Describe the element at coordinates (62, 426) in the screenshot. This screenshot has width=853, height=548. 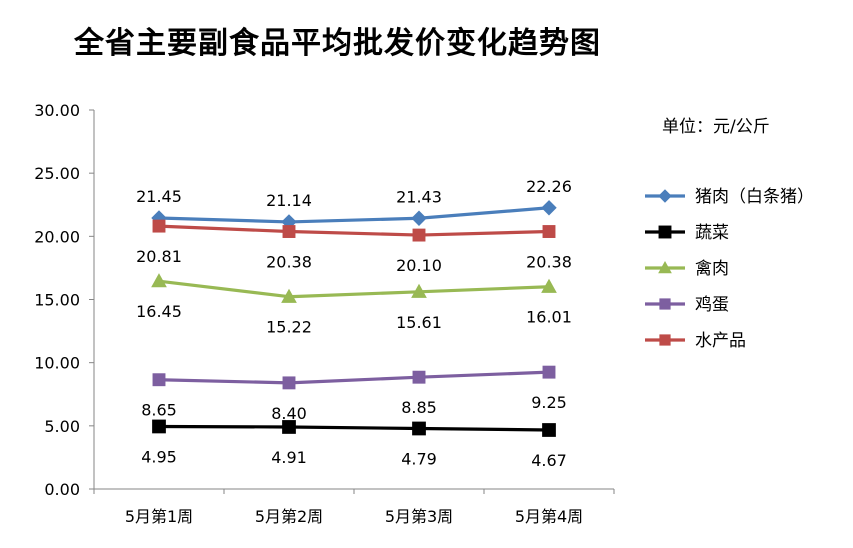
I see `y-tick-label: 5.00` at that location.